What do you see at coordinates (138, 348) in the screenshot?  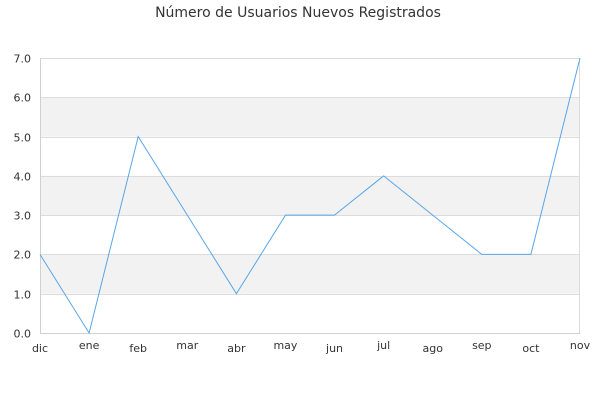 I see `x-tick-label: feb` at bounding box center [138, 348].